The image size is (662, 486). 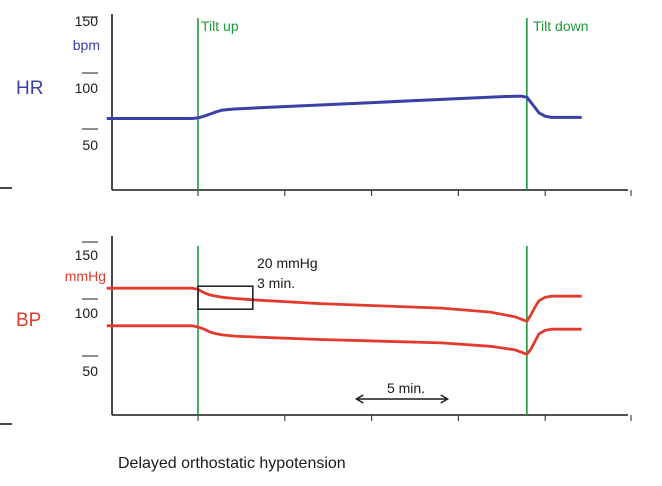 What do you see at coordinates (344, 107) in the screenshot?
I see `hr-series-line` at bounding box center [344, 107].